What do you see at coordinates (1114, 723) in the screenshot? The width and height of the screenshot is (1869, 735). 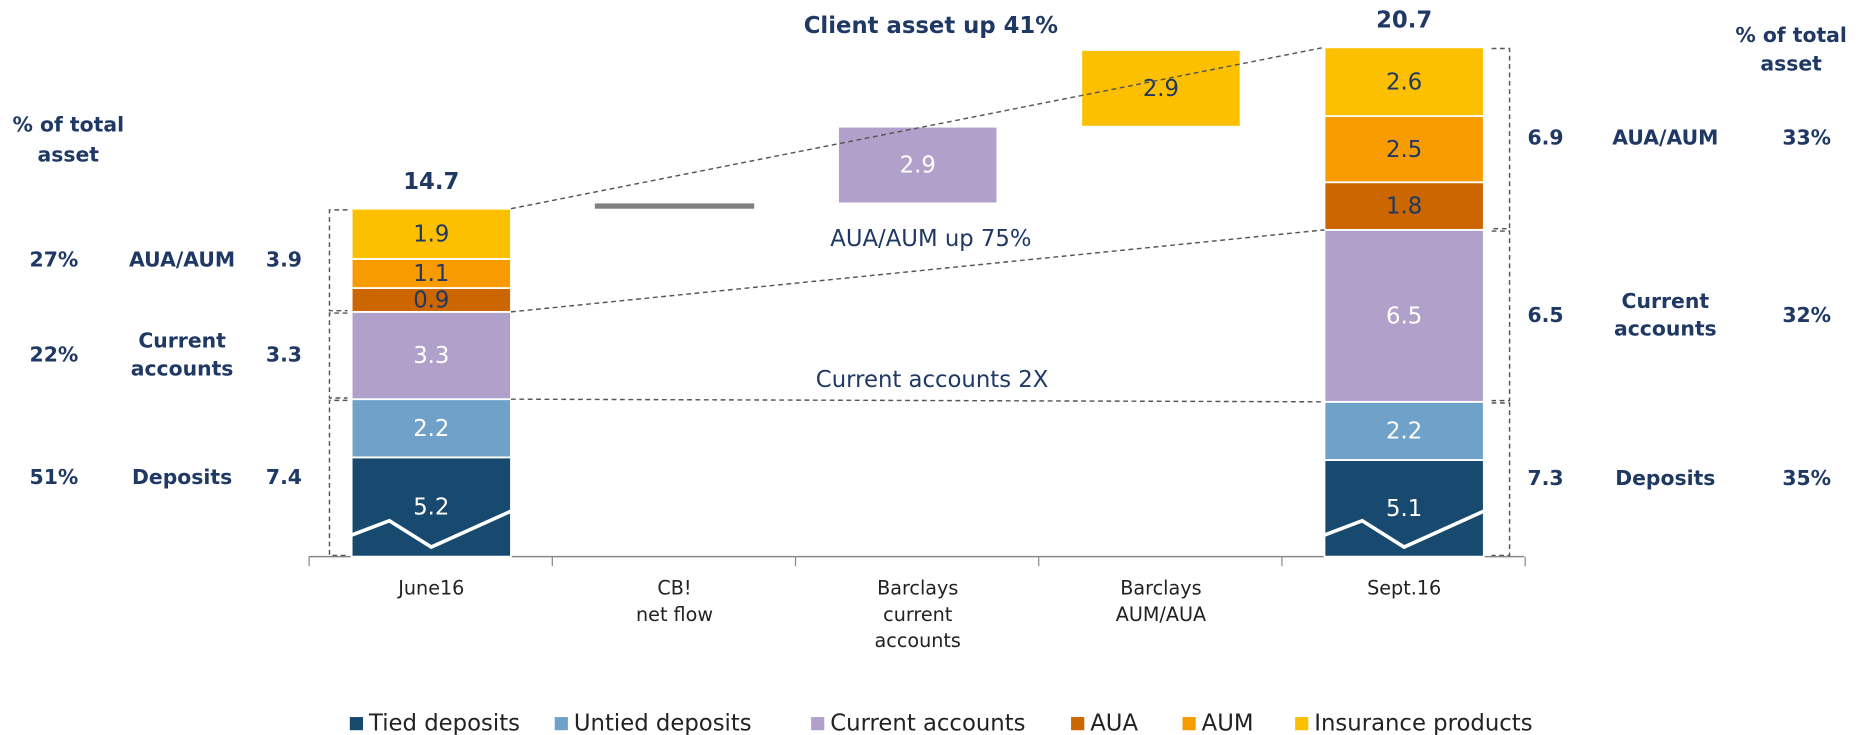 I see `legend-label: AUA` at bounding box center [1114, 723].